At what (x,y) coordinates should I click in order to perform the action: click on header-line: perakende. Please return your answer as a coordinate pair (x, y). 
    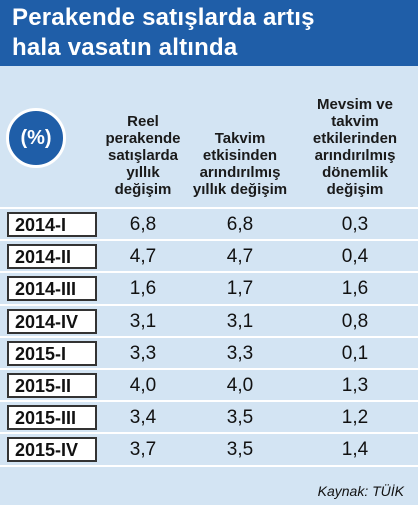
    Looking at the image, I should click on (143, 138).